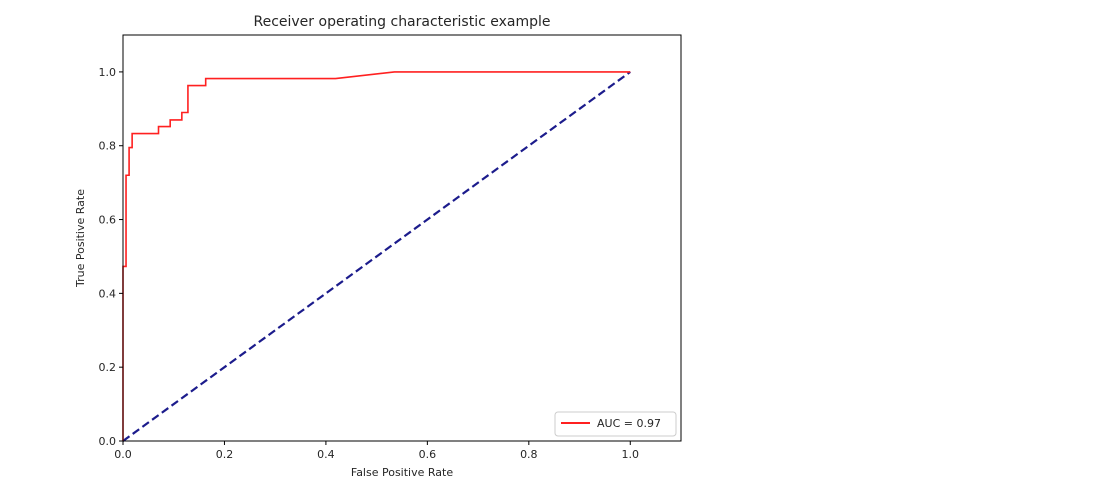  Describe the element at coordinates (108, 441) in the screenshot. I see `y-tick-label: 0.0` at that location.